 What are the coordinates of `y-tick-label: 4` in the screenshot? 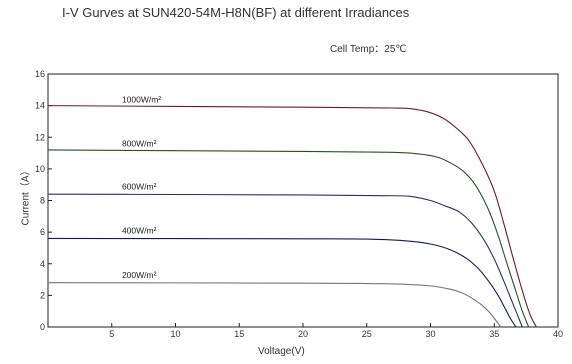 It's located at (42, 264).